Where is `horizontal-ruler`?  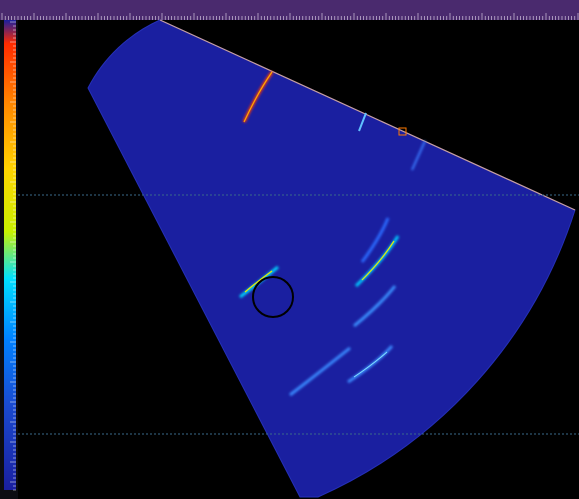 horizontal-ruler is located at coordinates (289, 10).